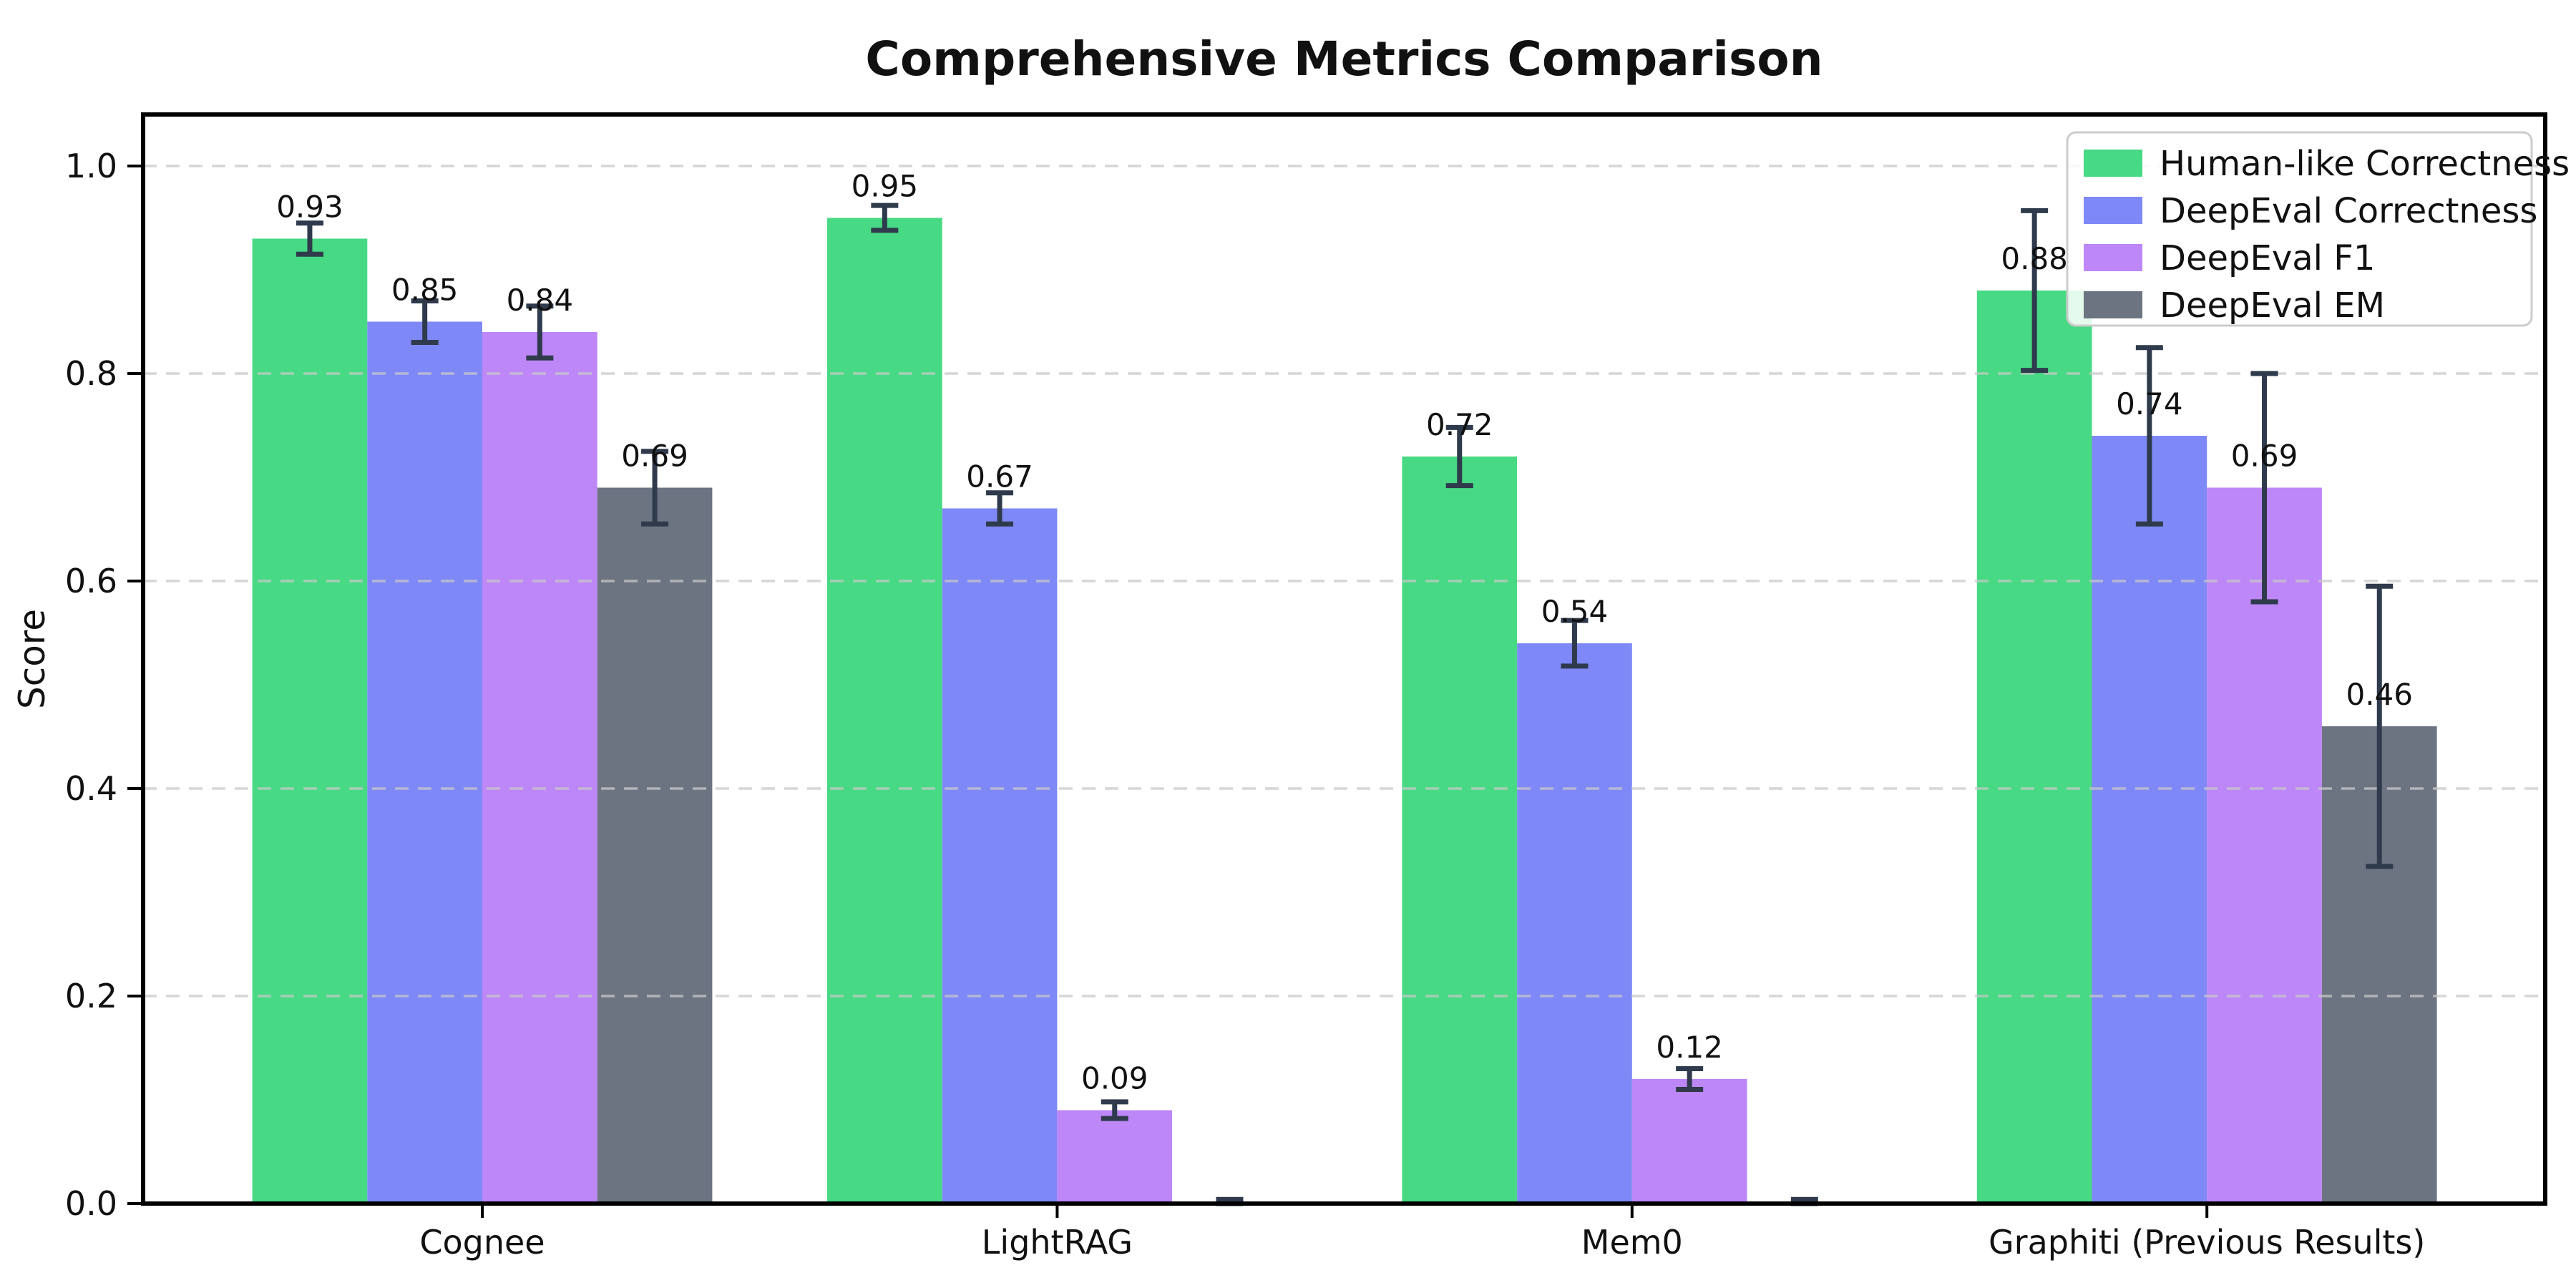 This screenshot has width=2576, height=1288. What do you see at coordinates (91, 788) in the screenshot?
I see `y-tick-label: 0.4` at bounding box center [91, 788].